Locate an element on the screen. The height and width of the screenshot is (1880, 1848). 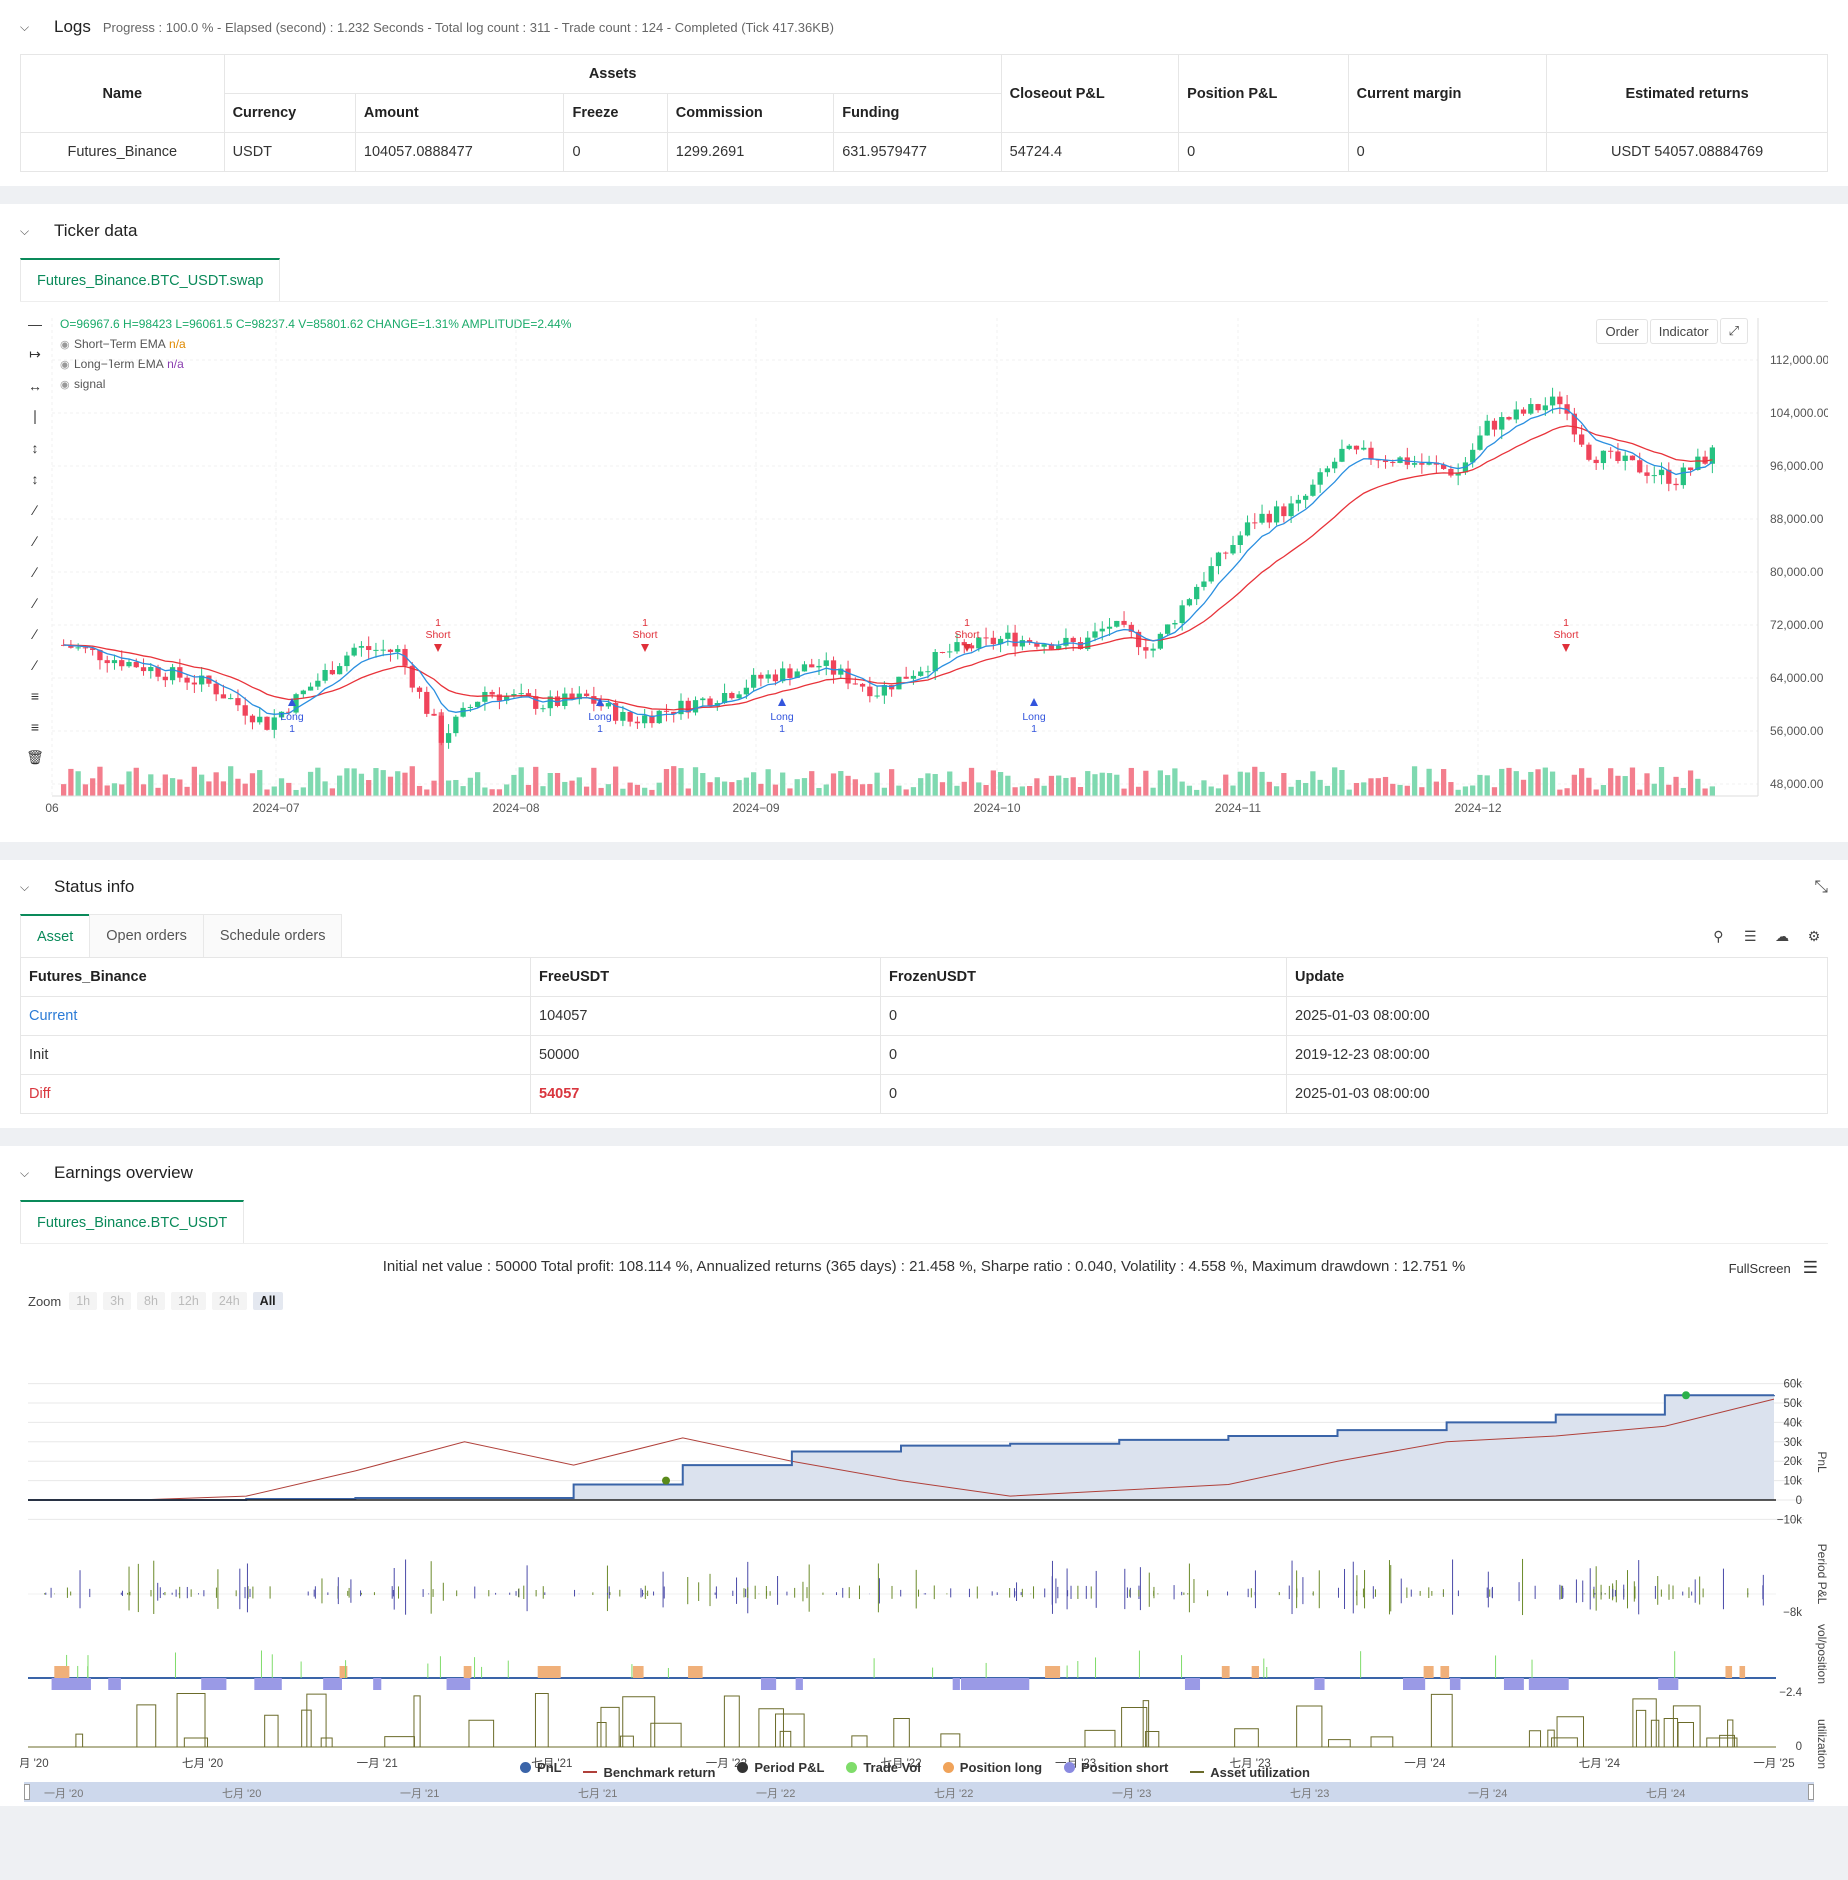
legend-trade-vol: Trade Vol is located at coordinates (883, 1767).